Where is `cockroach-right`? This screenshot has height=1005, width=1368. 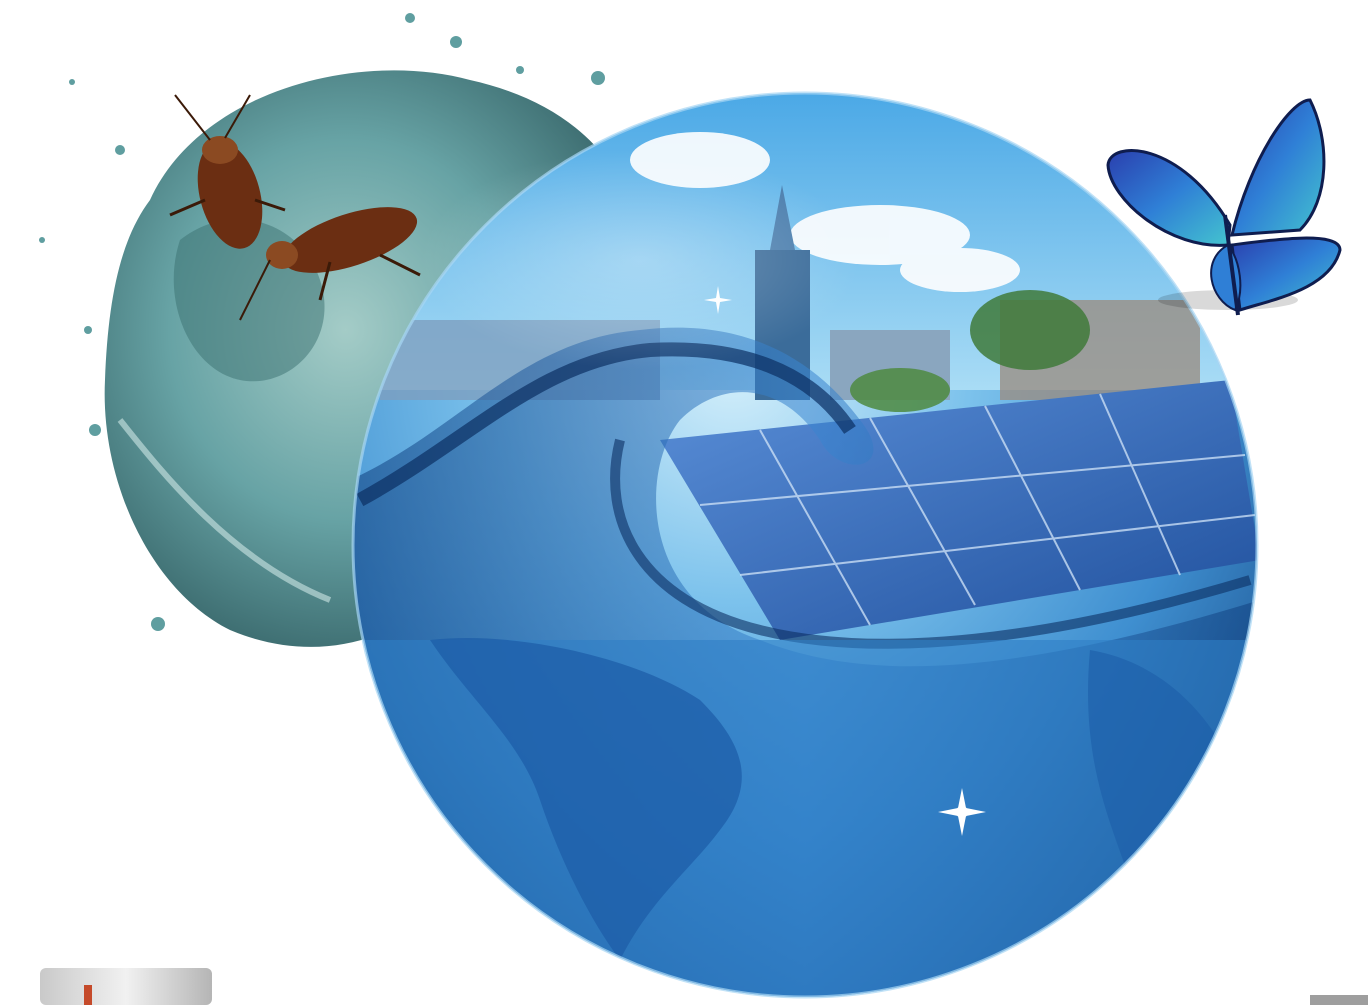 cockroach-right is located at coordinates (330, 264).